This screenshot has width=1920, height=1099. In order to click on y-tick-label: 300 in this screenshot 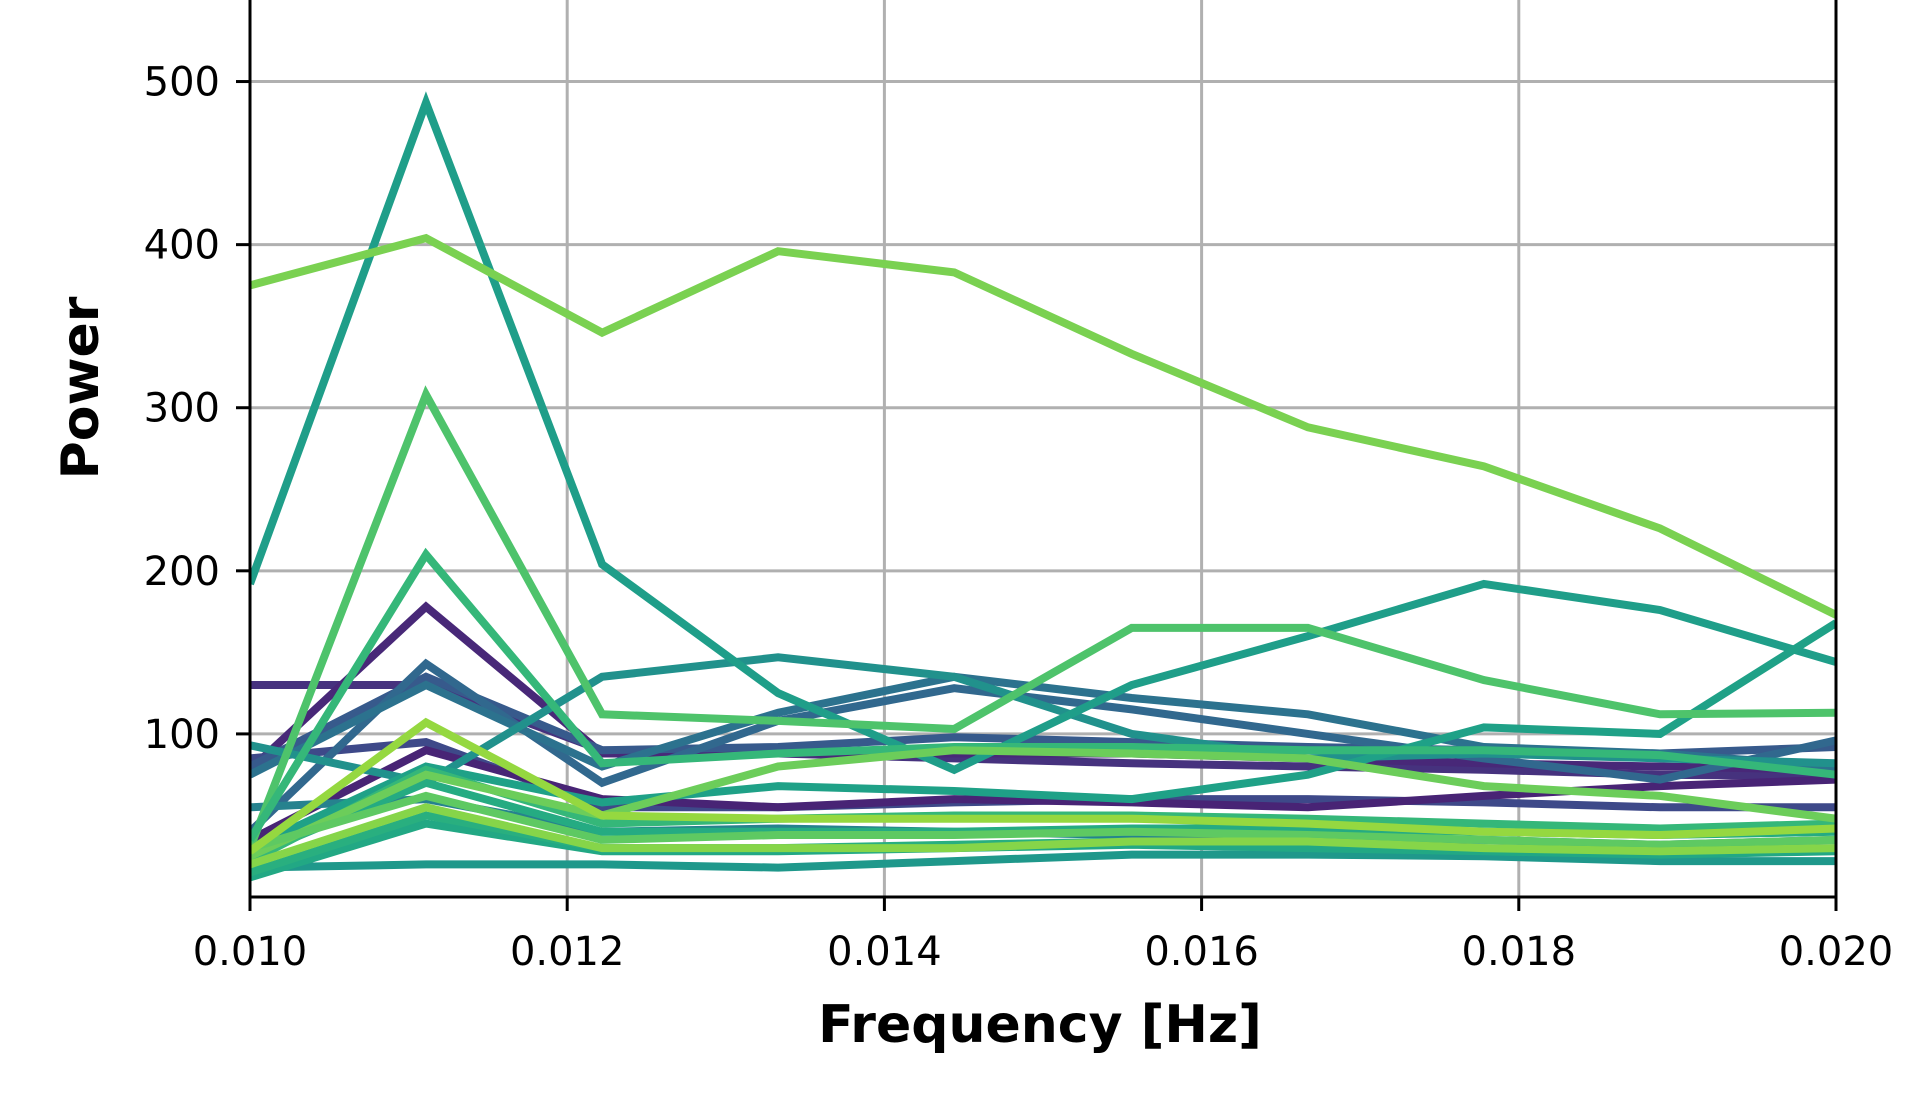, I will do `click(182, 409)`.